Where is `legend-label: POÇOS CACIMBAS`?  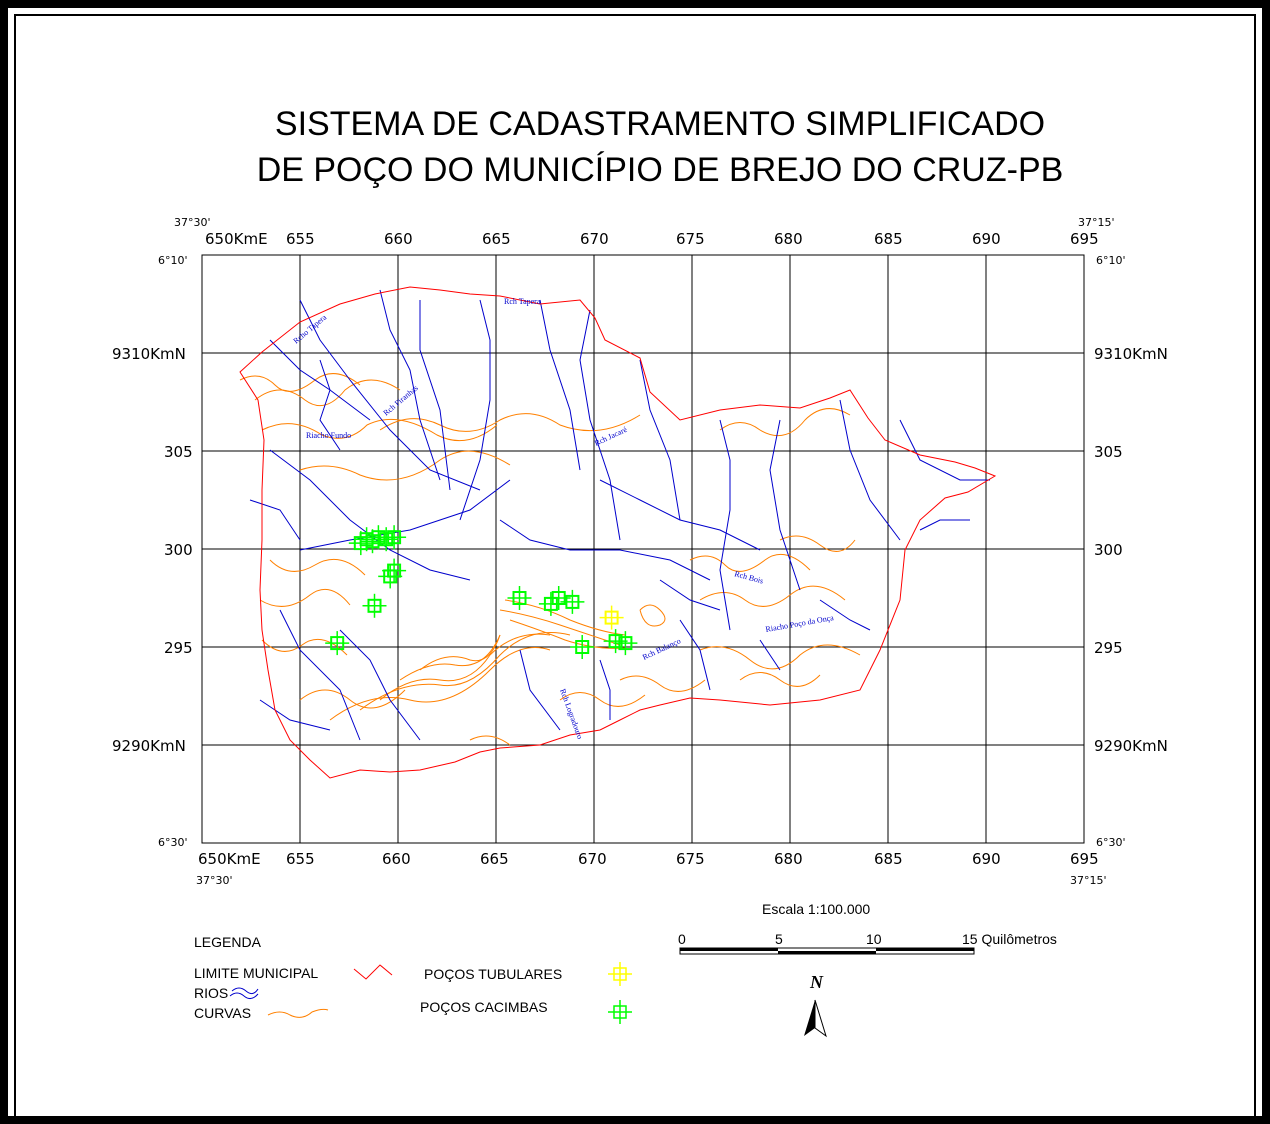
legend-label: POÇOS CACIMBAS is located at coordinates (484, 1007).